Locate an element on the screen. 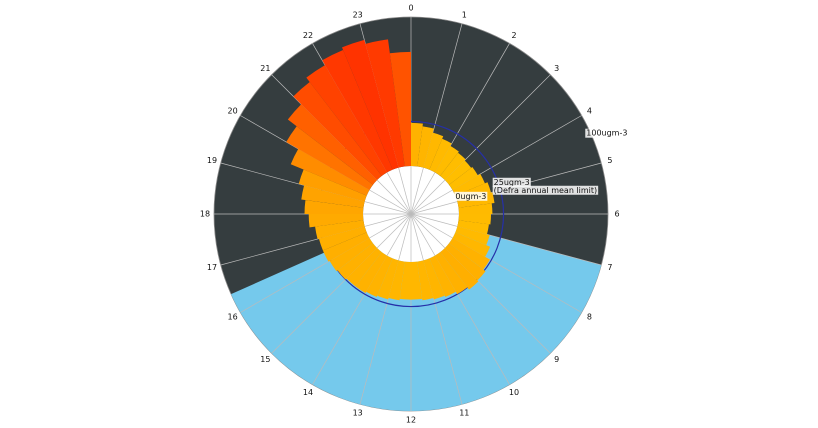  hour-label: 6 is located at coordinates (616, 214).